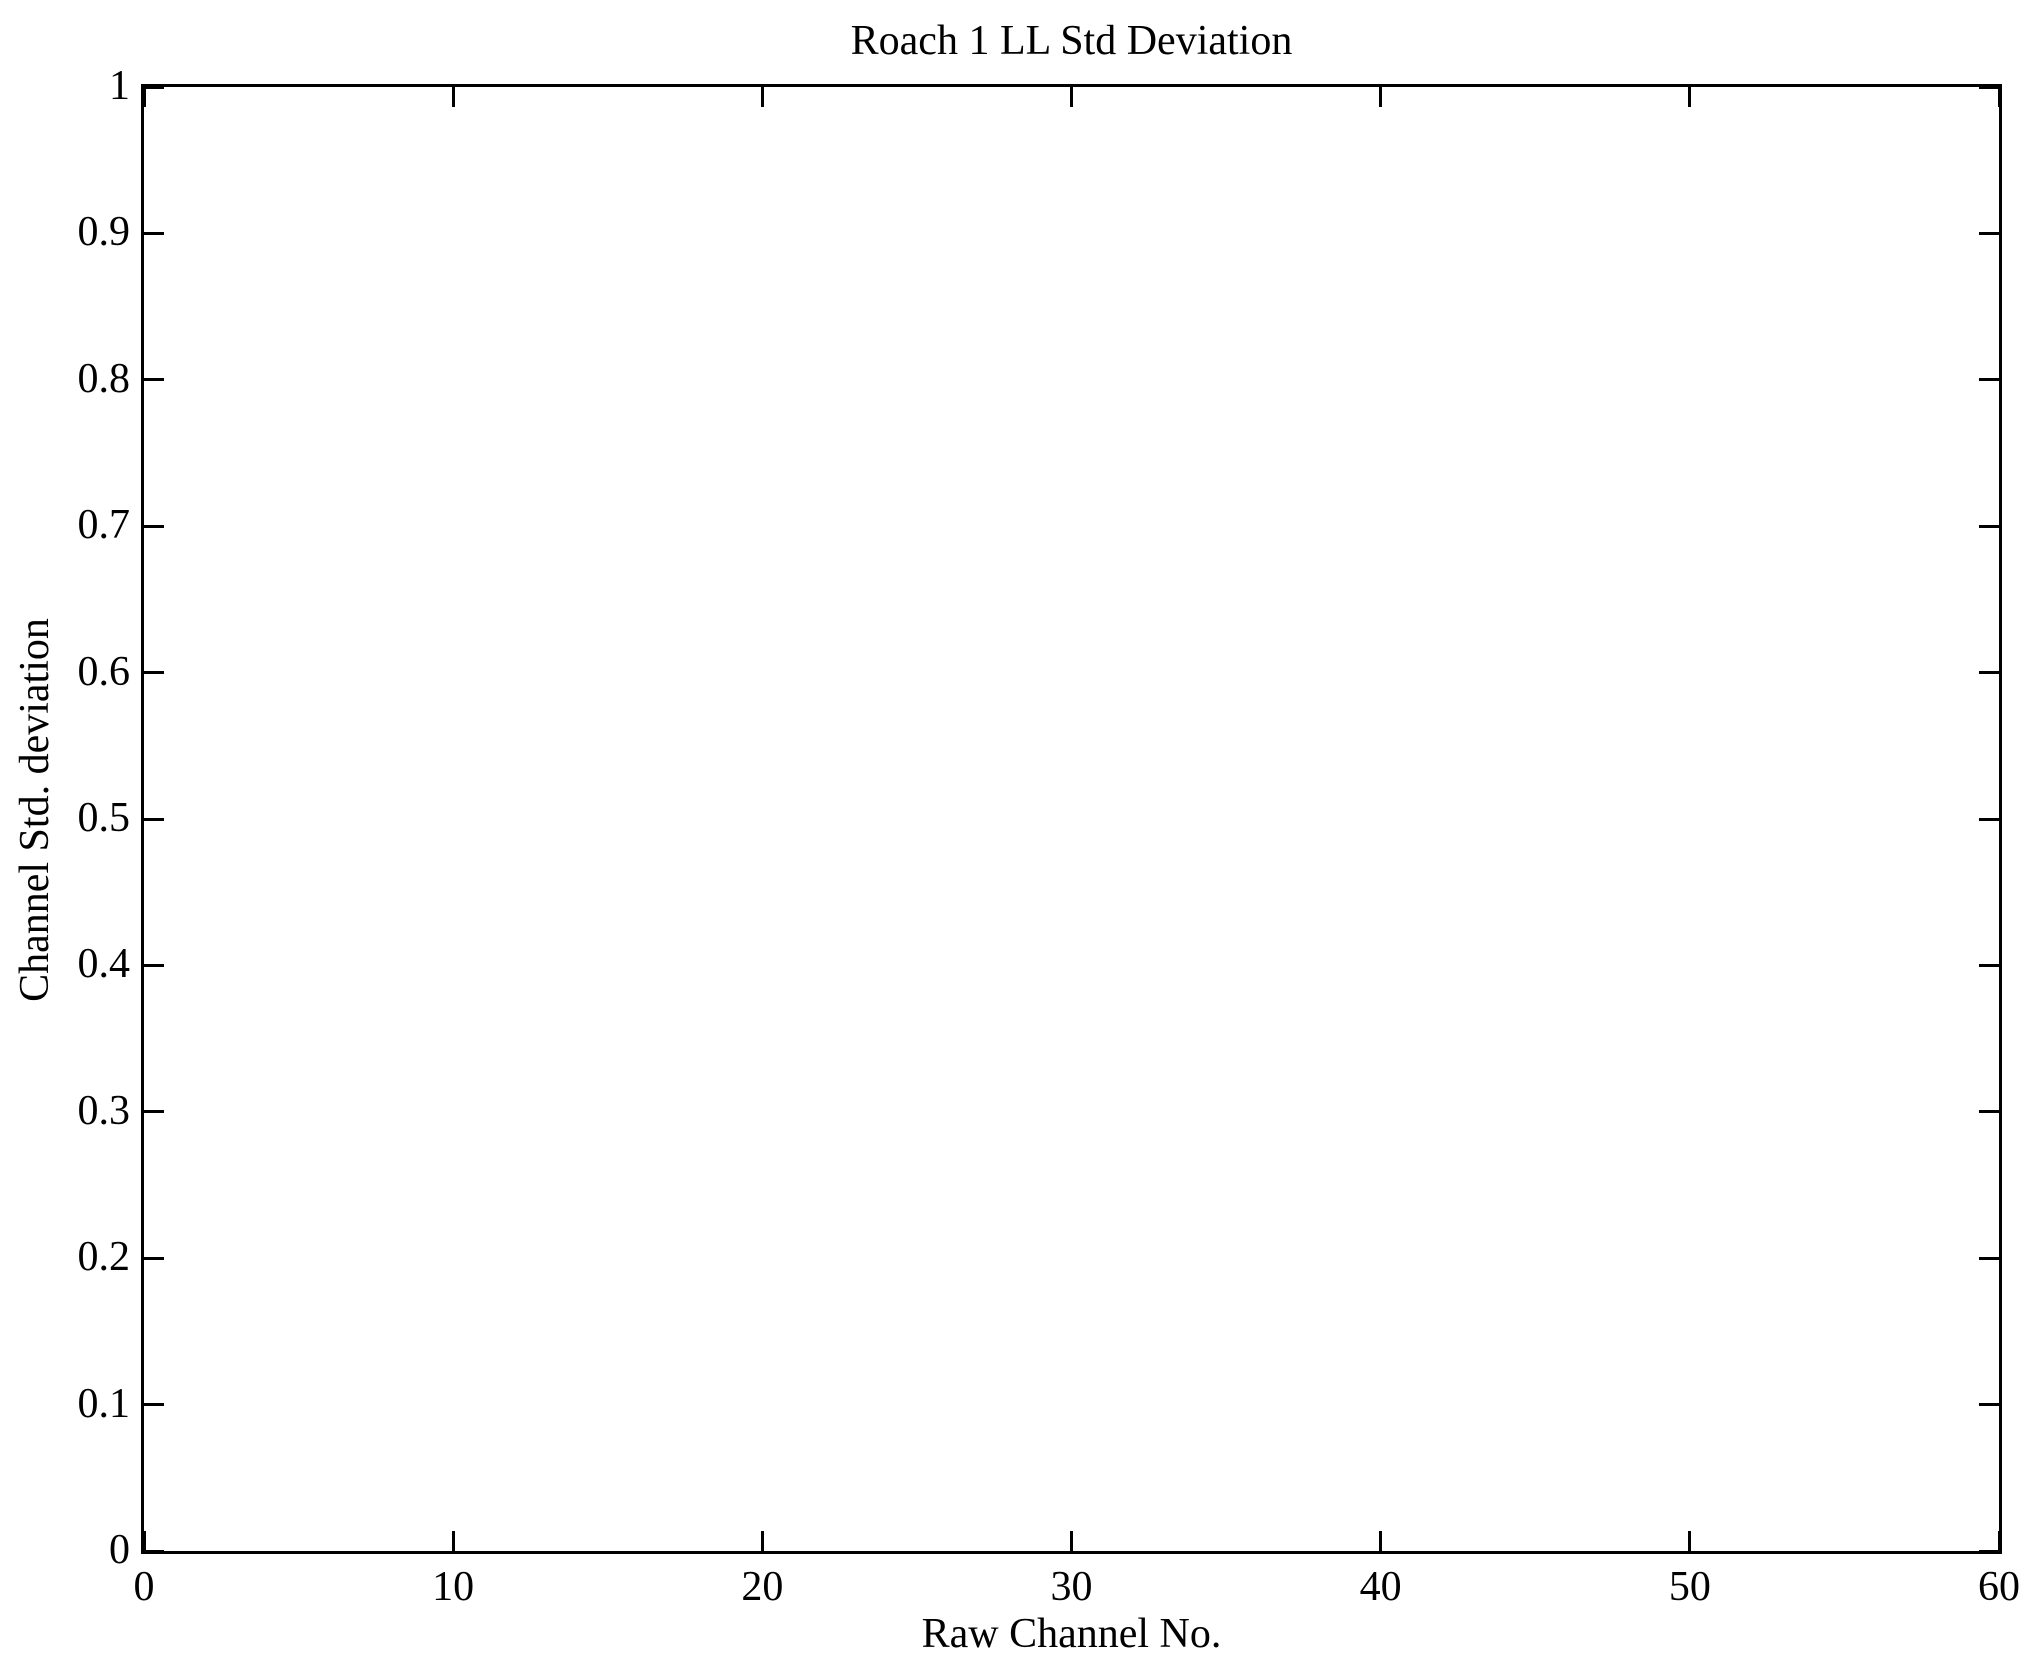 This screenshot has height=1671, width=2038. I want to click on y-tick-label: 0.7, so click(104, 525).